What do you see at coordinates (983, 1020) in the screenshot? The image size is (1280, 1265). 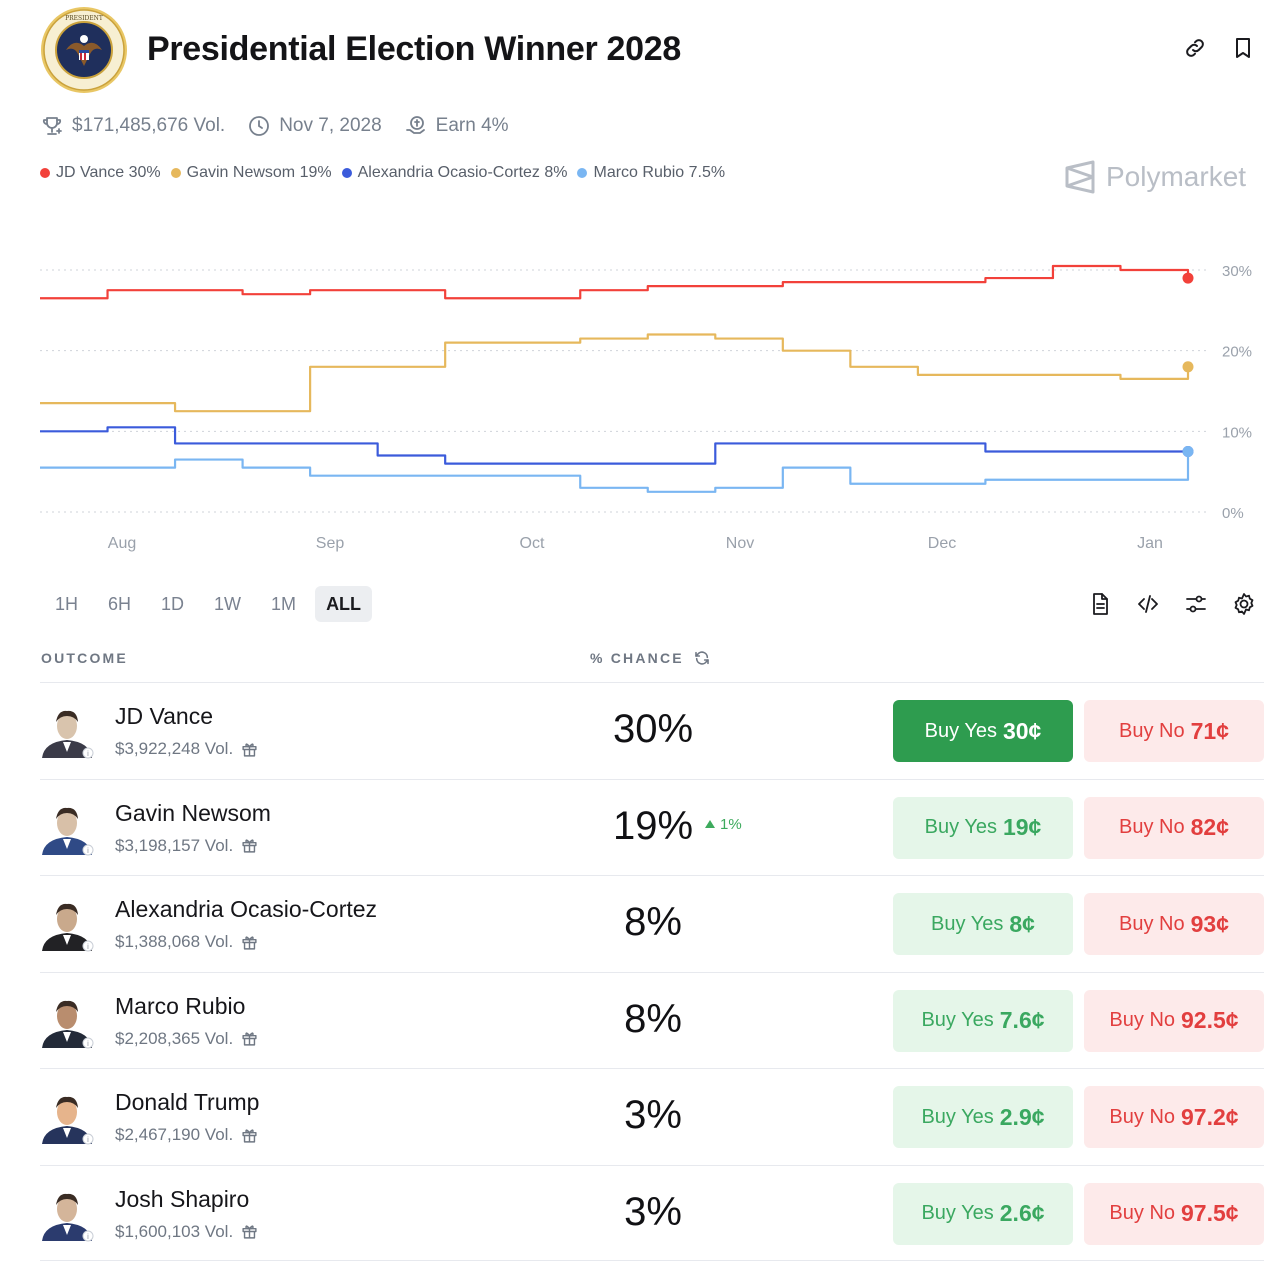 I see `buy-yes-button: Buy Yes 7.6¢` at bounding box center [983, 1020].